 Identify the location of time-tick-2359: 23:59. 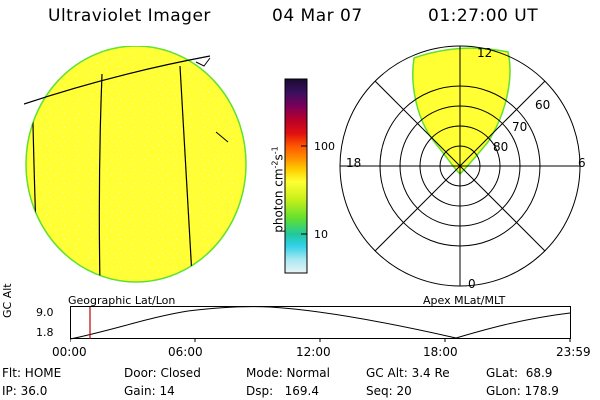
(573, 352).